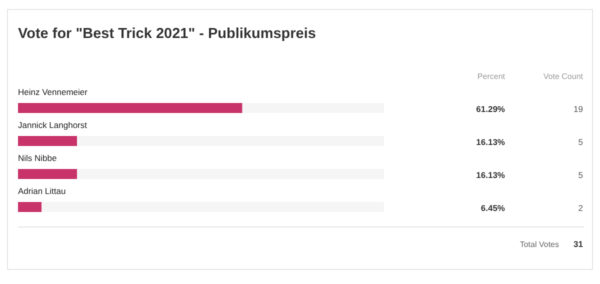 The image size is (600, 284). Describe the element at coordinates (493, 208) in the screenshot. I see `data-label: 6.45%` at that location.